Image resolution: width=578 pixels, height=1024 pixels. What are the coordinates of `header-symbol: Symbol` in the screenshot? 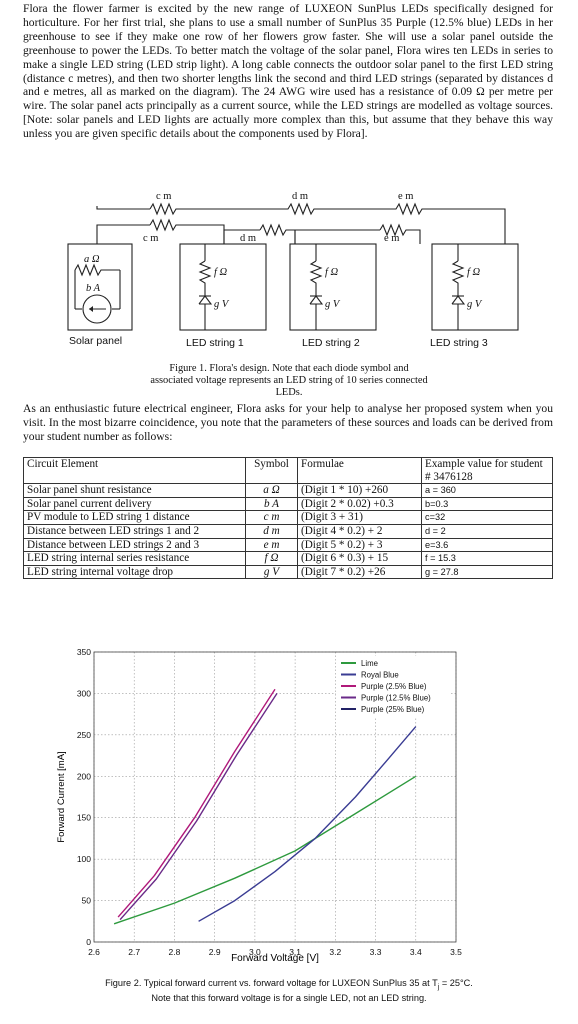 It's located at (271, 470).